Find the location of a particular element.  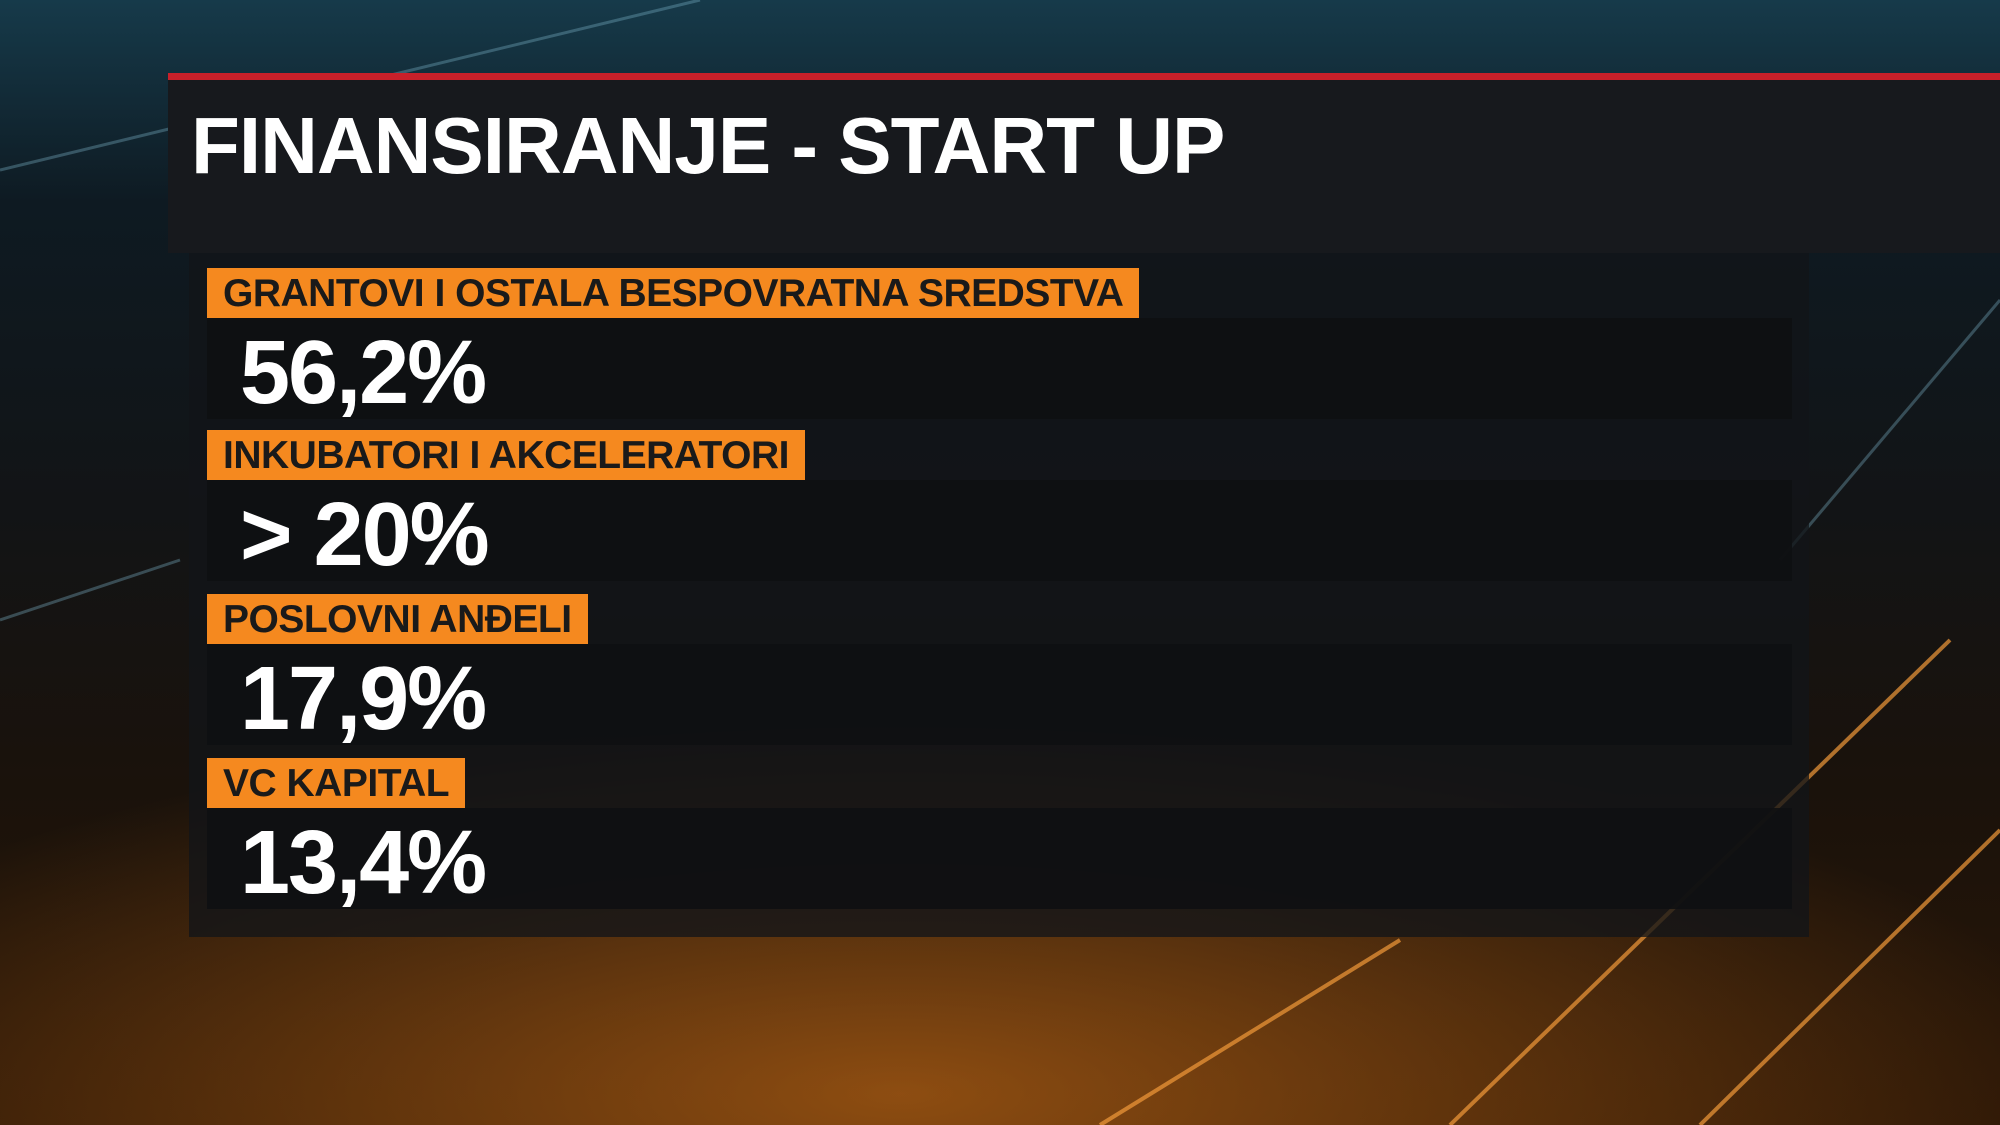

item-value: 56,2% is located at coordinates (363, 373).